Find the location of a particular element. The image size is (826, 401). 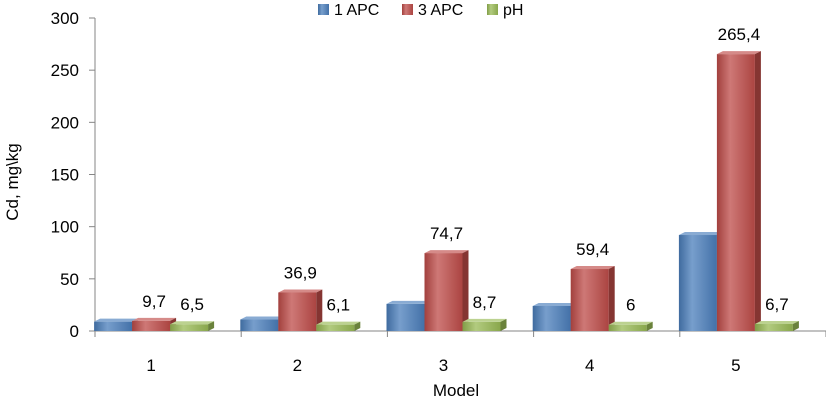

data-label: 6,5 is located at coordinates (192, 304).